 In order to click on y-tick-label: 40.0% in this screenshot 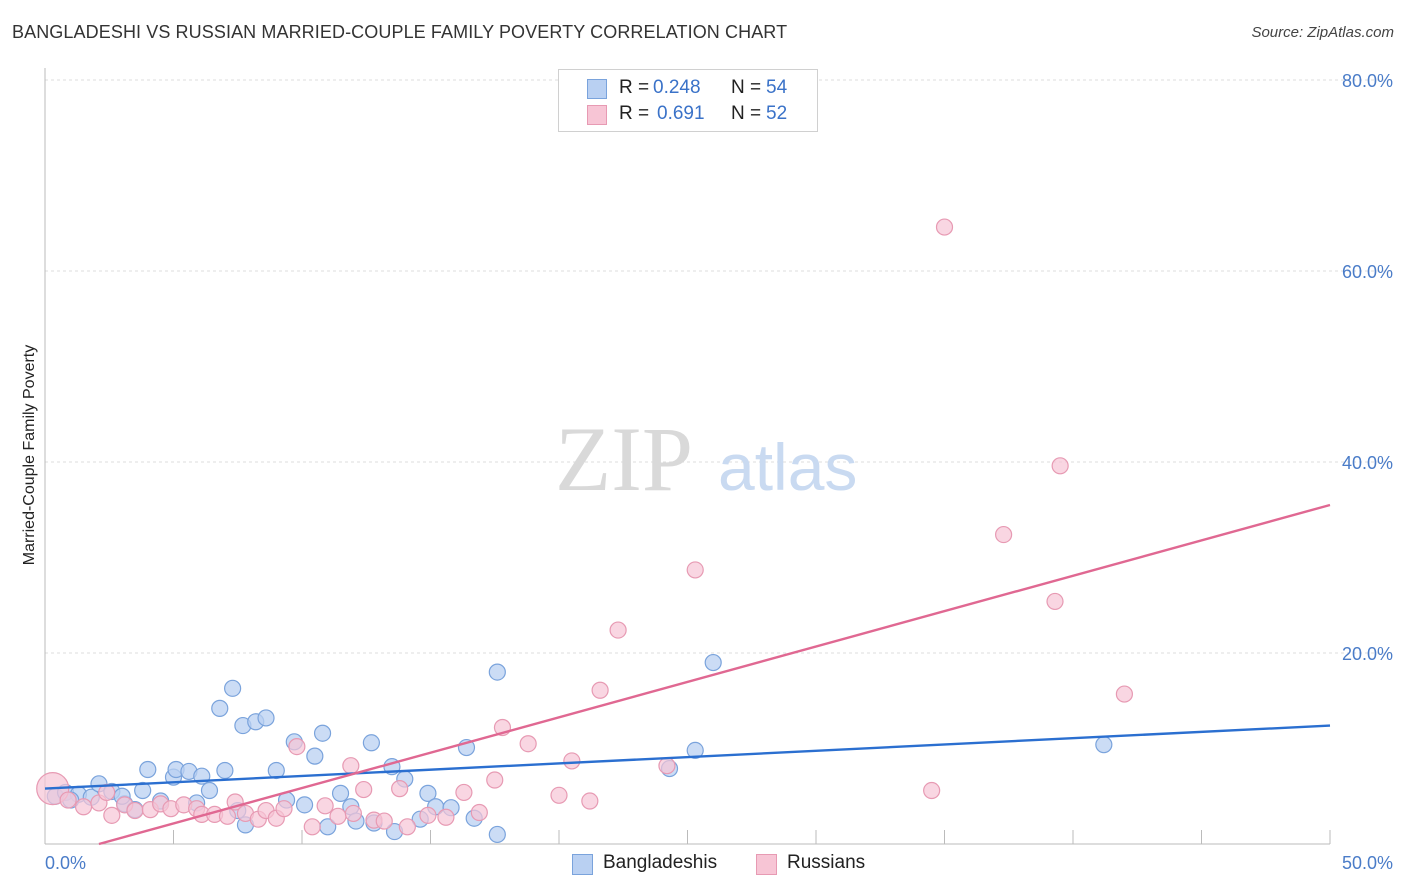, I will do `click(1367, 463)`.